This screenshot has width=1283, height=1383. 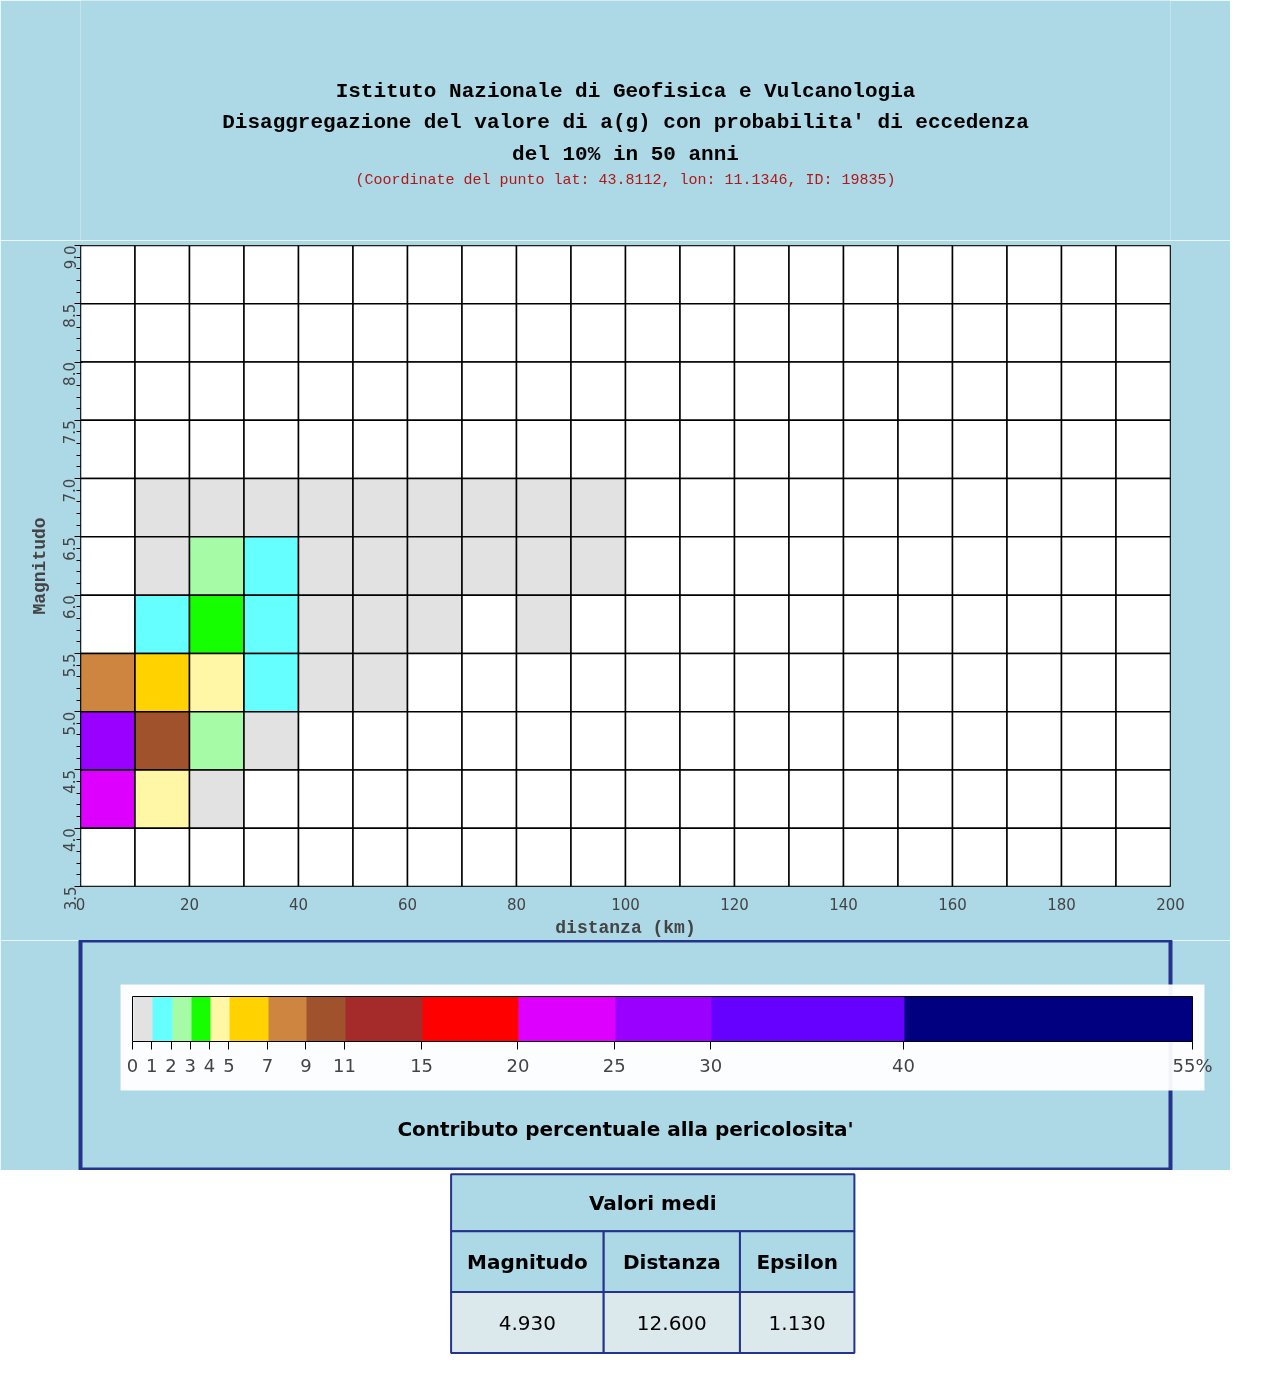 I want to click on y-tick-label: 5.0, so click(x=70, y=723).